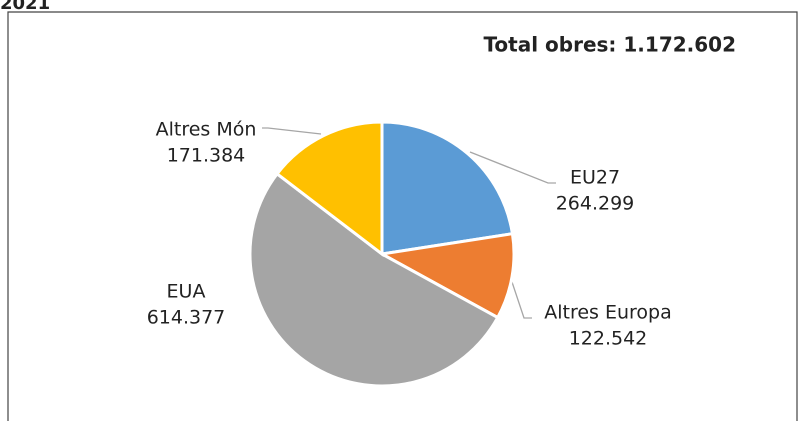 The width and height of the screenshot is (805, 421). I want to click on slice-value-label: 614.377, so click(186, 318).